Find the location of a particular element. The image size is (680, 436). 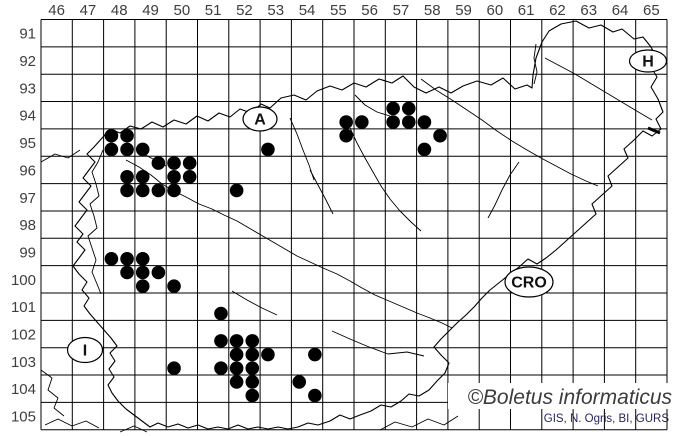

row-label: 102 is located at coordinates (23, 335).